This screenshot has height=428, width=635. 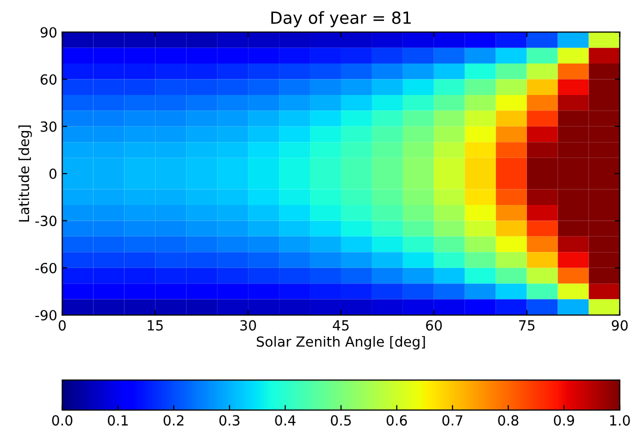 I want to click on x-tick-label: 30, so click(x=248, y=325).